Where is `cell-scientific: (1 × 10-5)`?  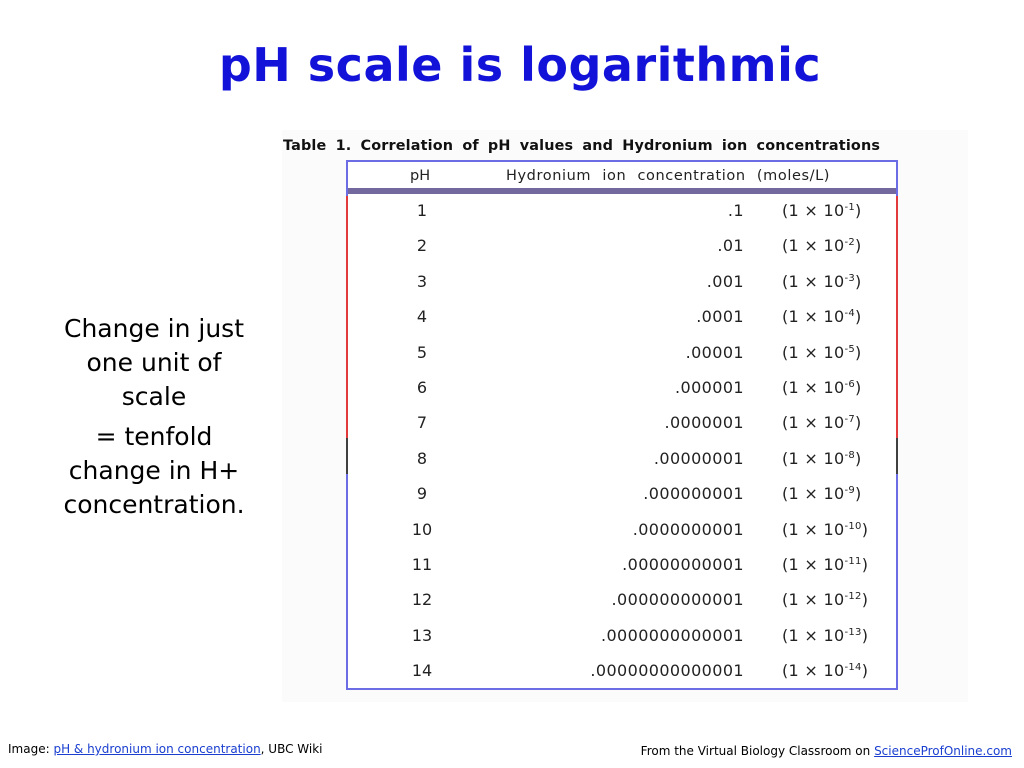 cell-scientific: (1 × 10-5) is located at coordinates (822, 352).